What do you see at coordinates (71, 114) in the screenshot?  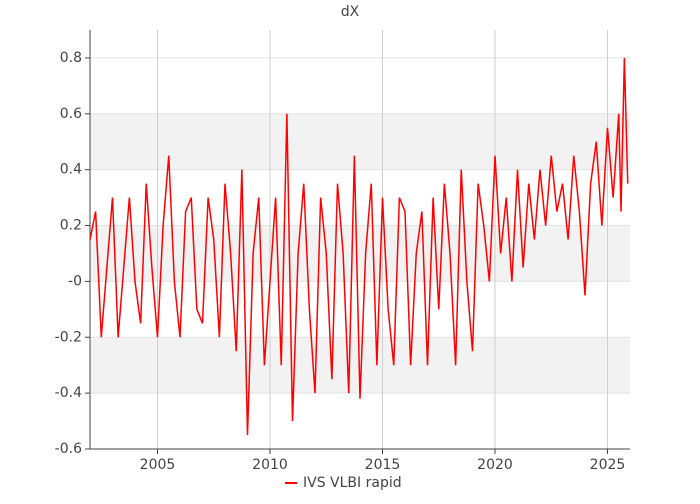 I see `y-tick-label: 0.6` at bounding box center [71, 114].